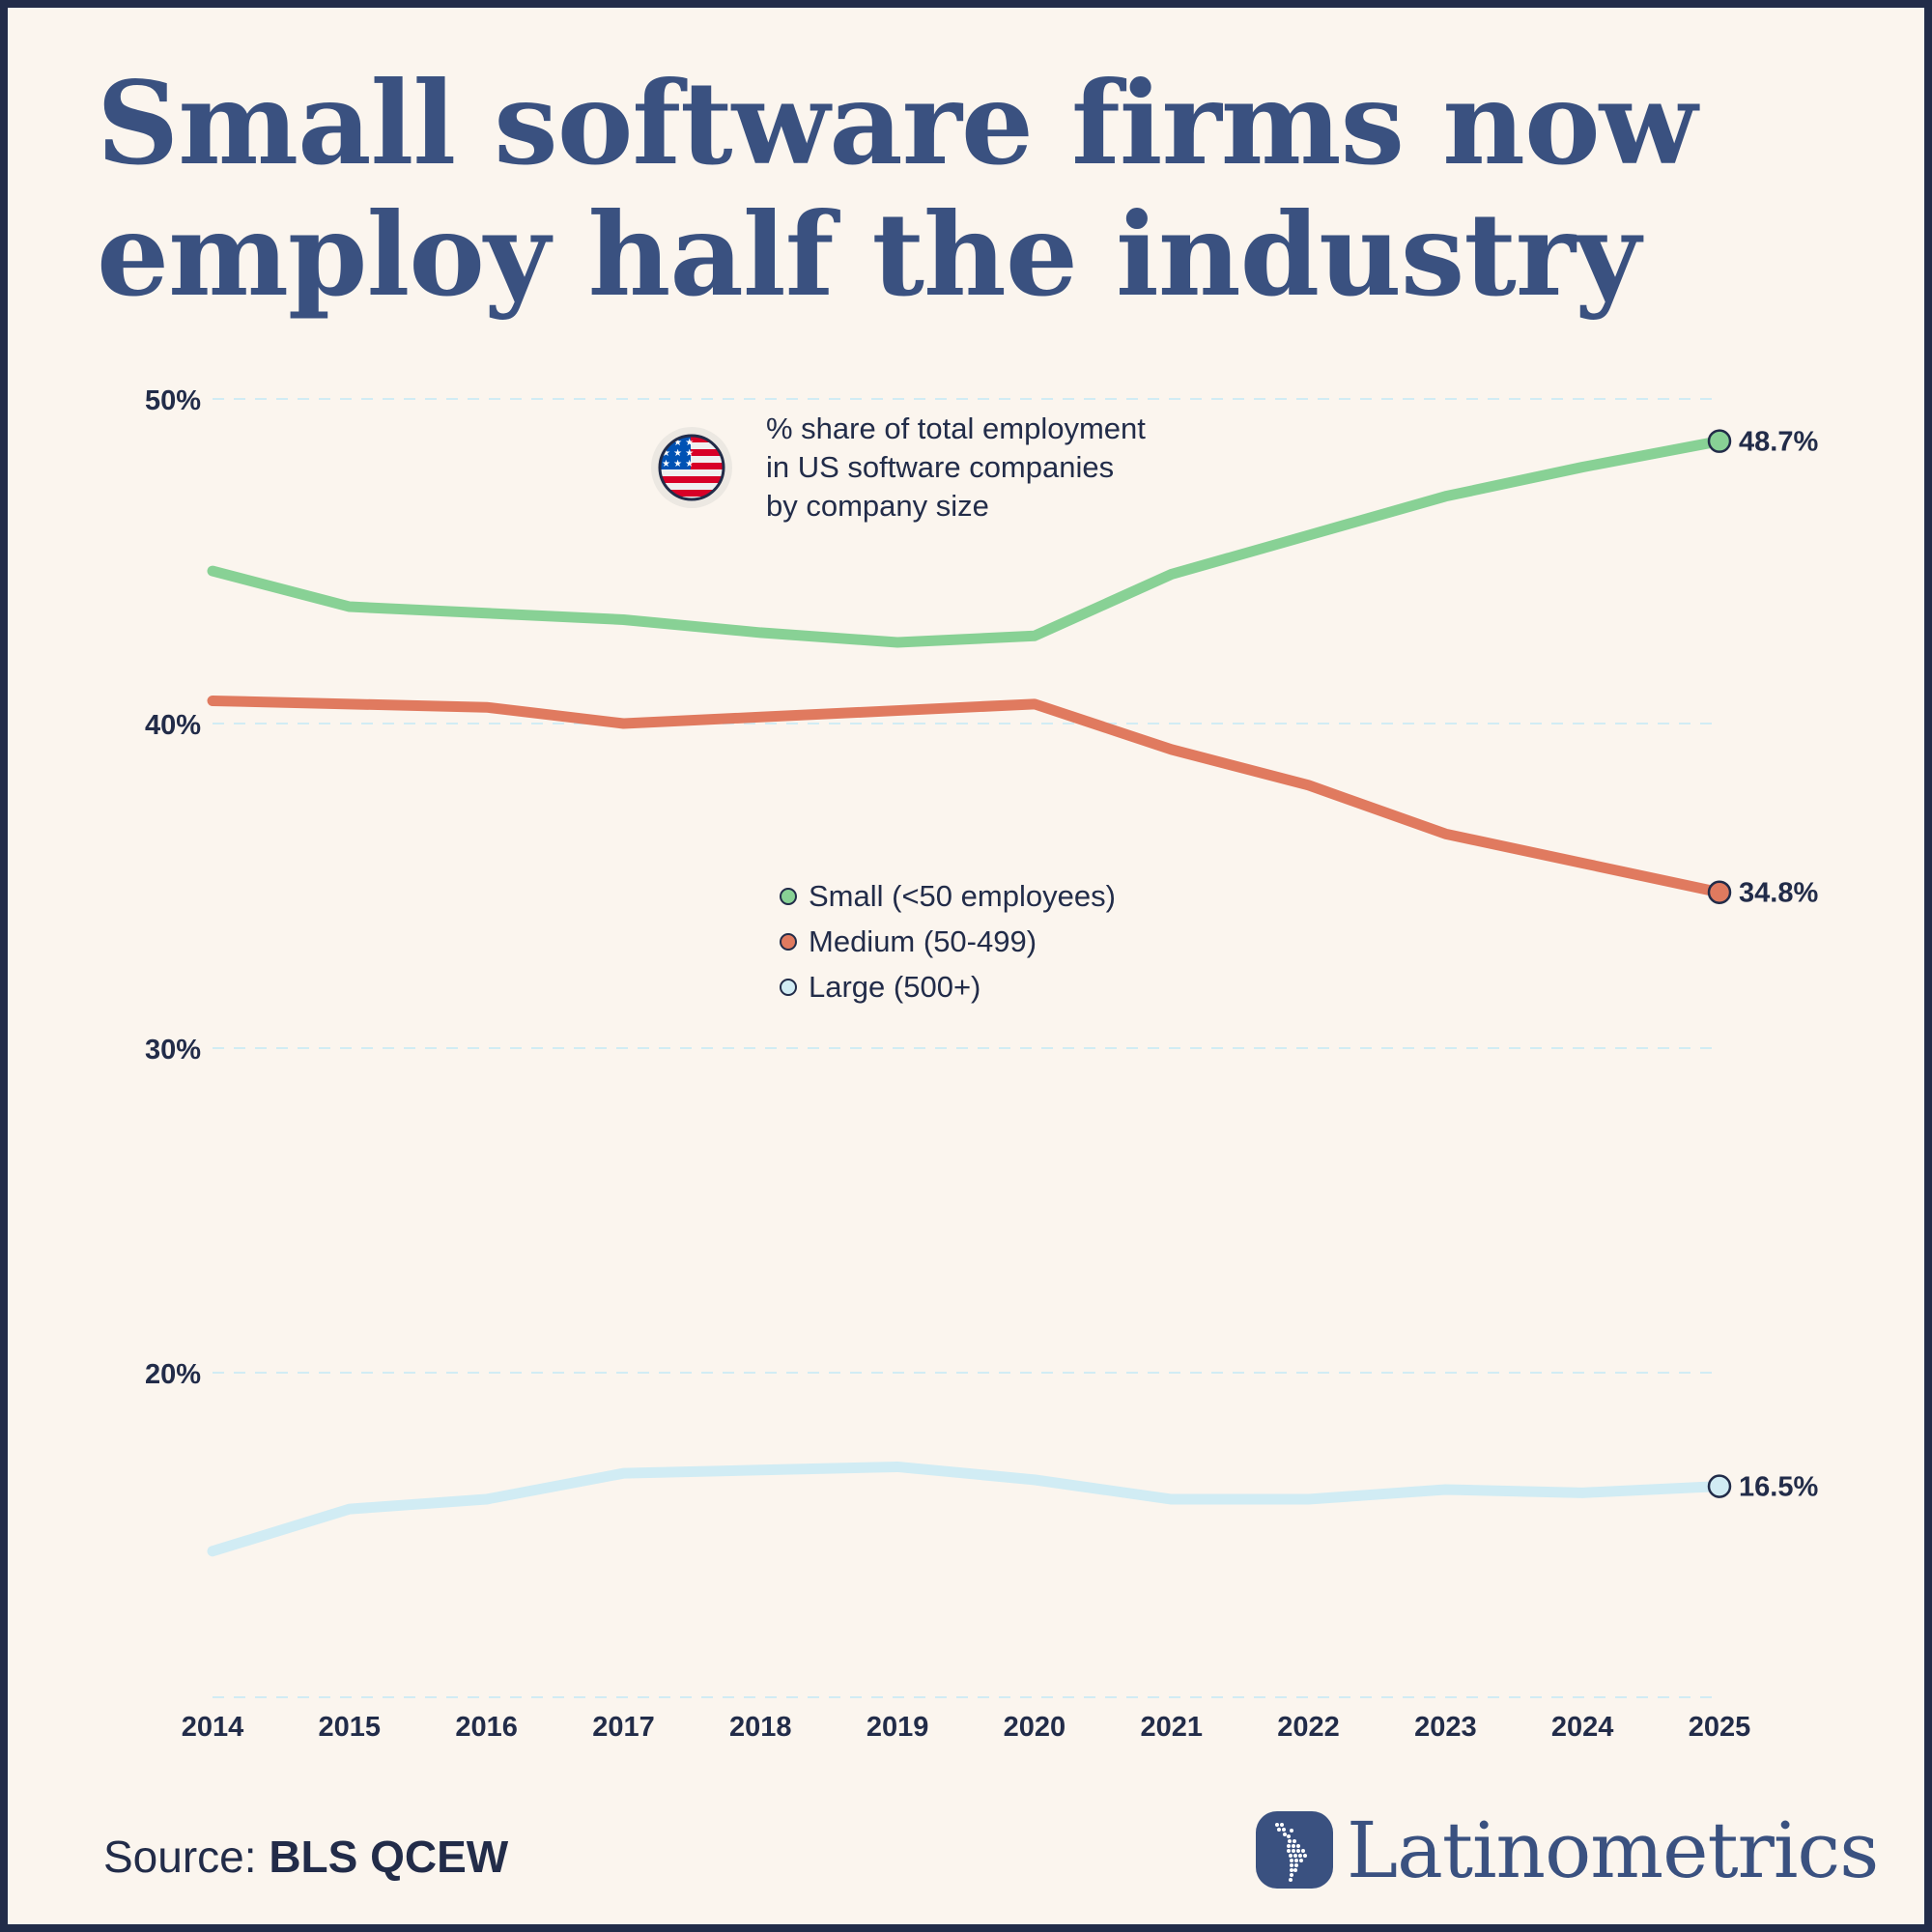 Image resolution: width=1932 pixels, height=1932 pixels. Describe the element at coordinates (389, 1857) in the screenshot. I see `source-value: BLS QCEW` at that location.